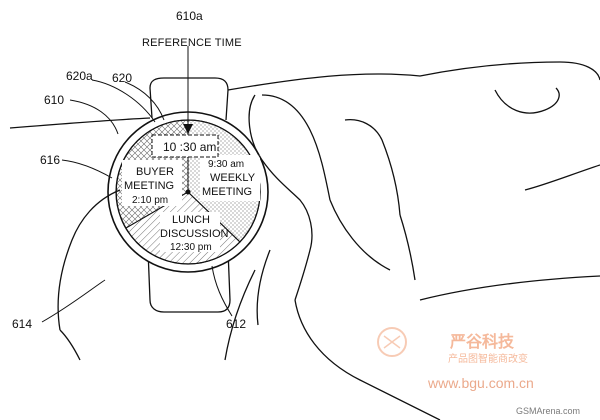 The width and height of the screenshot is (600, 420). What do you see at coordinates (548, 411) in the screenshot?
I see `watermark-credit: GSMArena.com` at bounding box center [548, 411].